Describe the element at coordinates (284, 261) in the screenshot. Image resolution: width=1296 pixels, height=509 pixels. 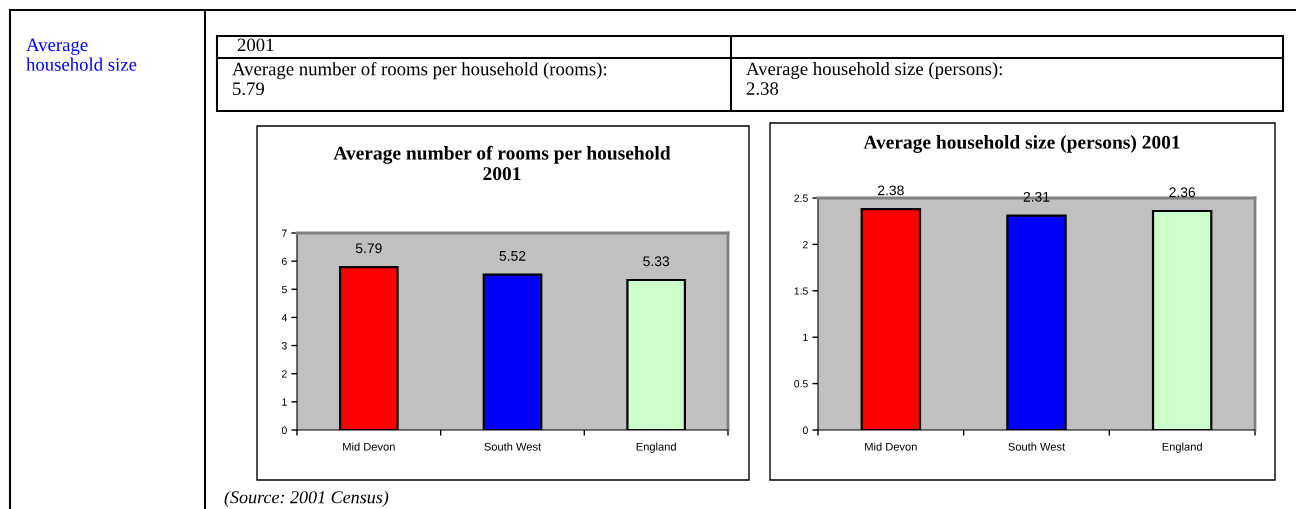
I see `y-tick-label: 6` at that location.